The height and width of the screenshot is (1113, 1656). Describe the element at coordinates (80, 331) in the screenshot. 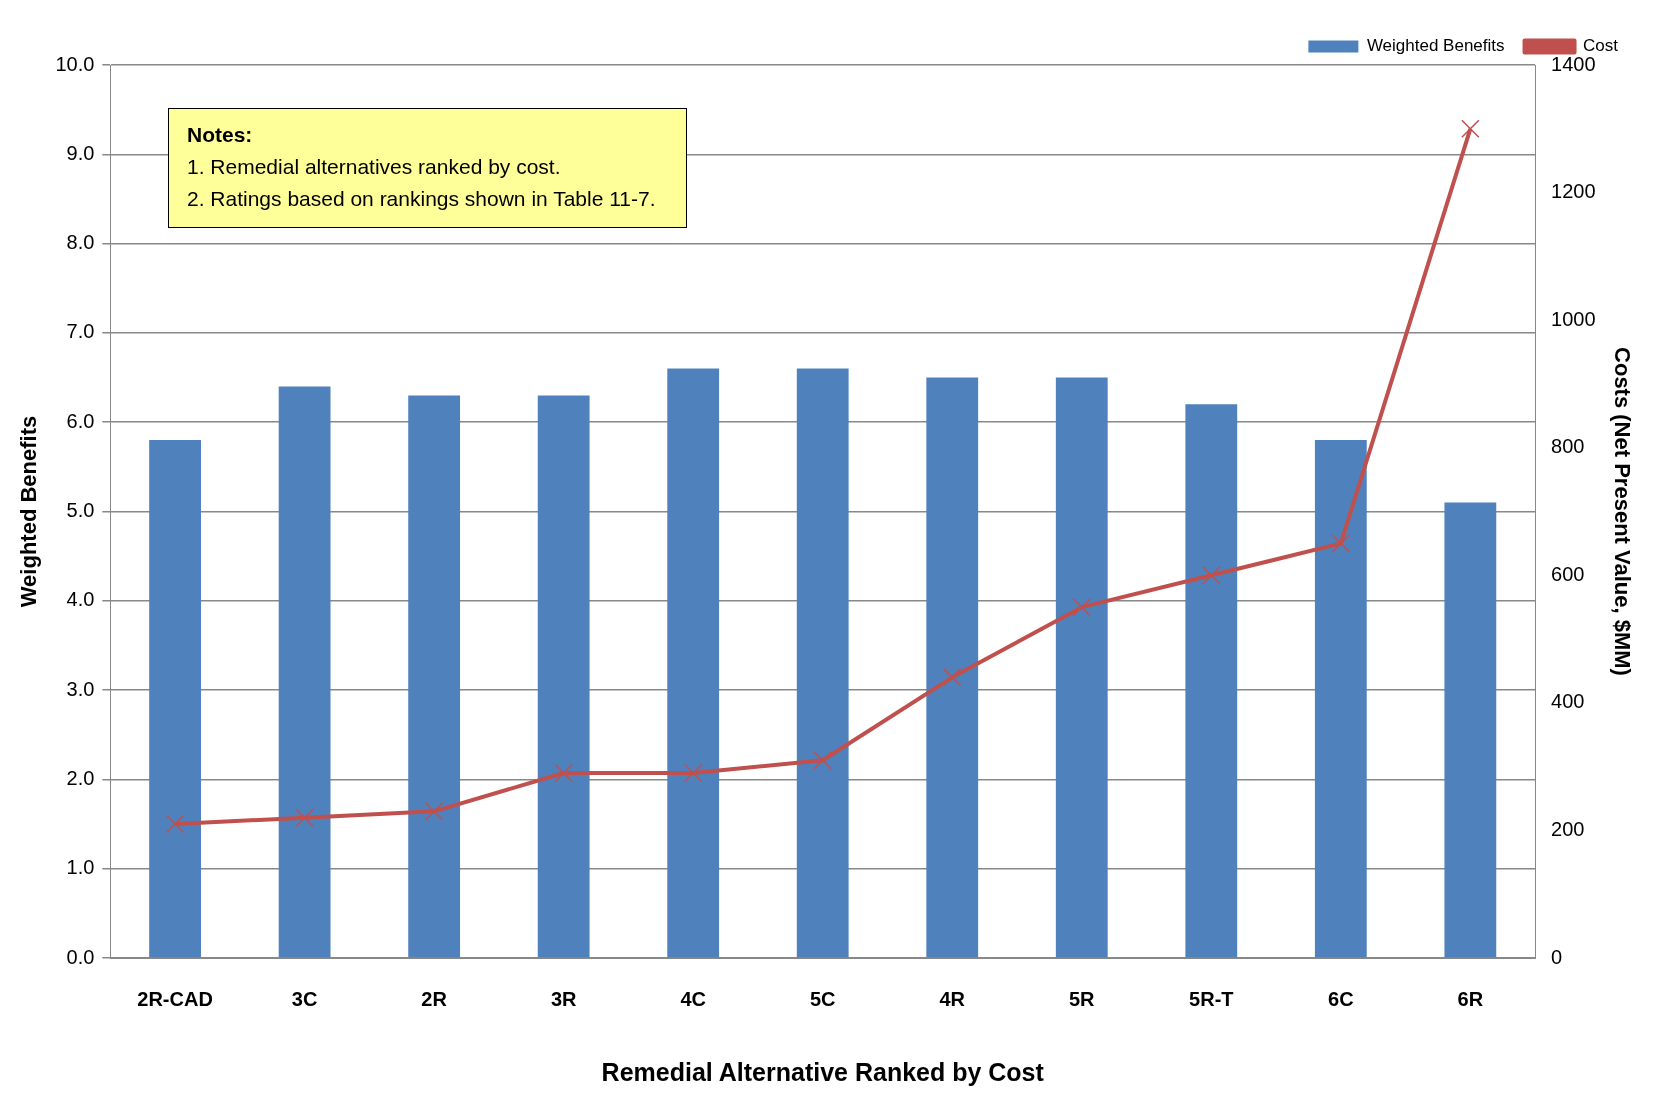

I see `y-tick-label: 7.0` at that location.